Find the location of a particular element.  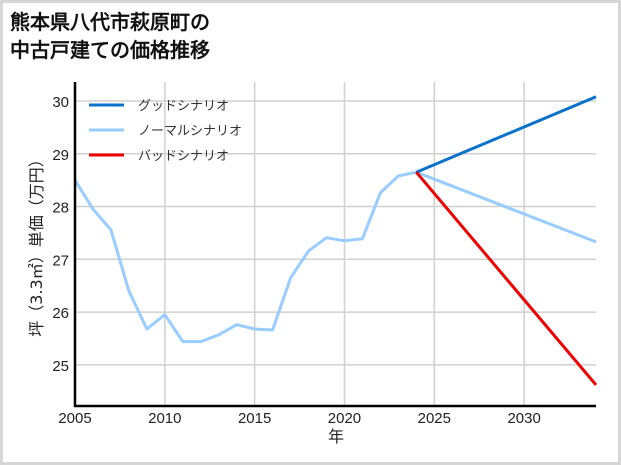

y-tick-label: 29 is located at coordinates (60, 155).